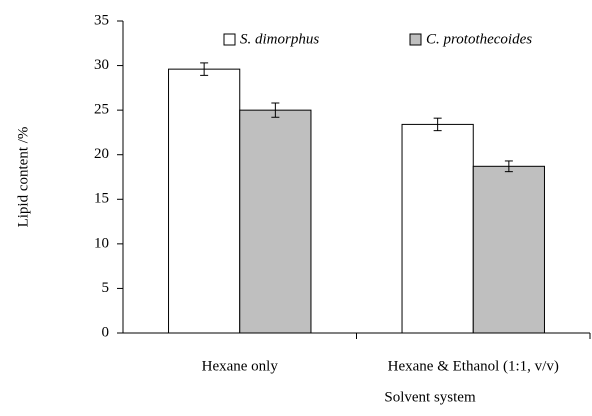  What do you see at coordinates (101, 65) in the screenshot?
I see `y-tick-label: 30` at bounding box center [101, 65].